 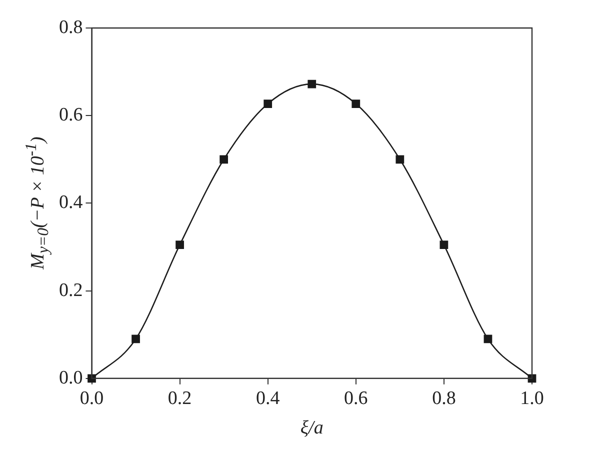 I want to click on y-tick-label: 0.6, so click(x=71, y=115).